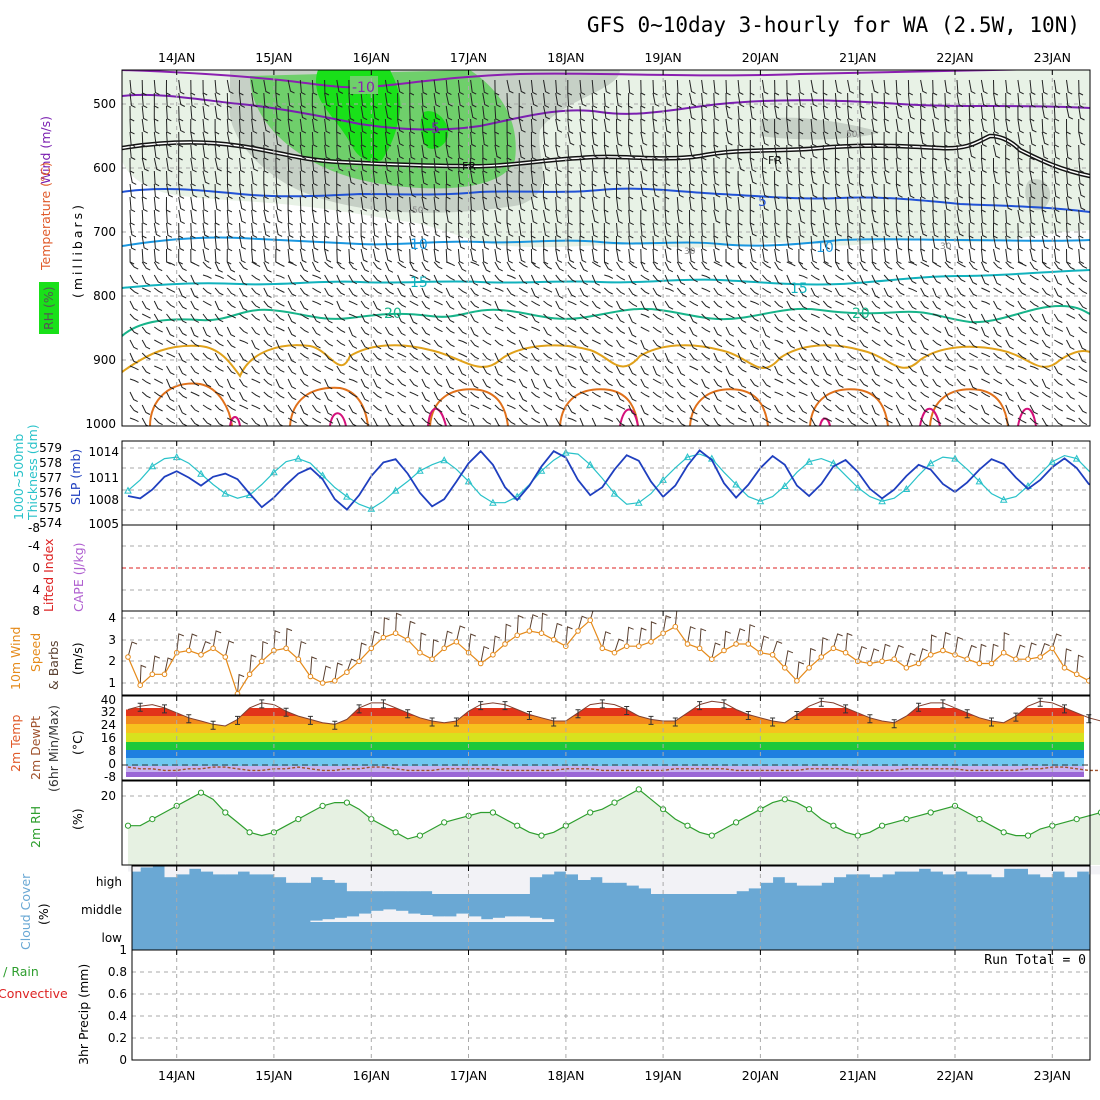  I want to click on temp-whisker, so click(481, 706).